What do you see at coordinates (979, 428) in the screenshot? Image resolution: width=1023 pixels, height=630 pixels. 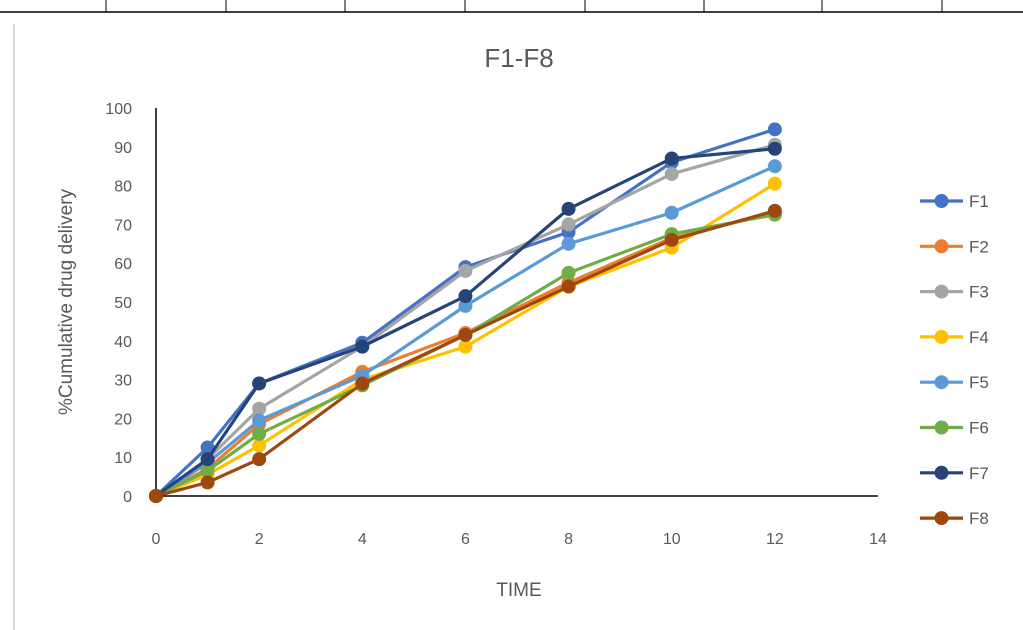 I see `legend-label: F6` at bounding box center [979, 428].